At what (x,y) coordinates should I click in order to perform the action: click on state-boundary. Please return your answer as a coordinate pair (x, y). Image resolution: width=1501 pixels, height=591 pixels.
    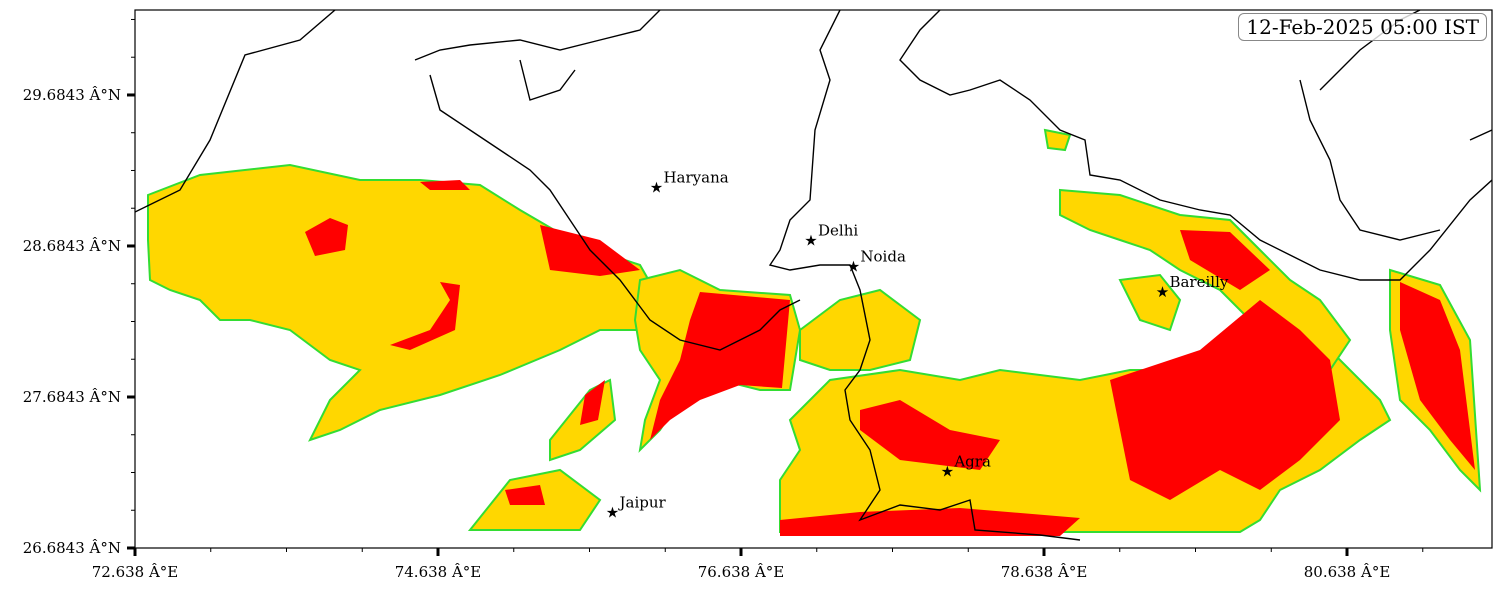
    Looking at the image, I should click on (607, 180).